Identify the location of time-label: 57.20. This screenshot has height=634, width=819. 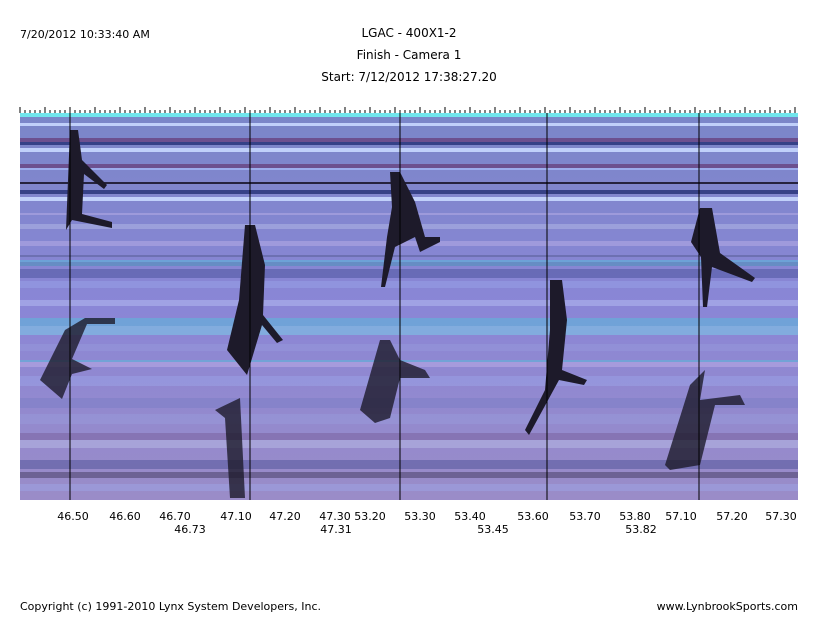
(732, 516).